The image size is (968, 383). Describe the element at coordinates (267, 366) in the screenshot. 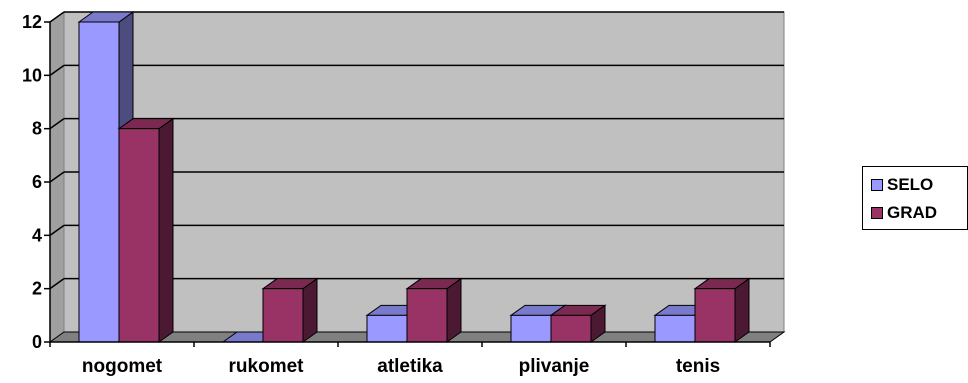

I see `x-tick-label: rukomet` at that location.